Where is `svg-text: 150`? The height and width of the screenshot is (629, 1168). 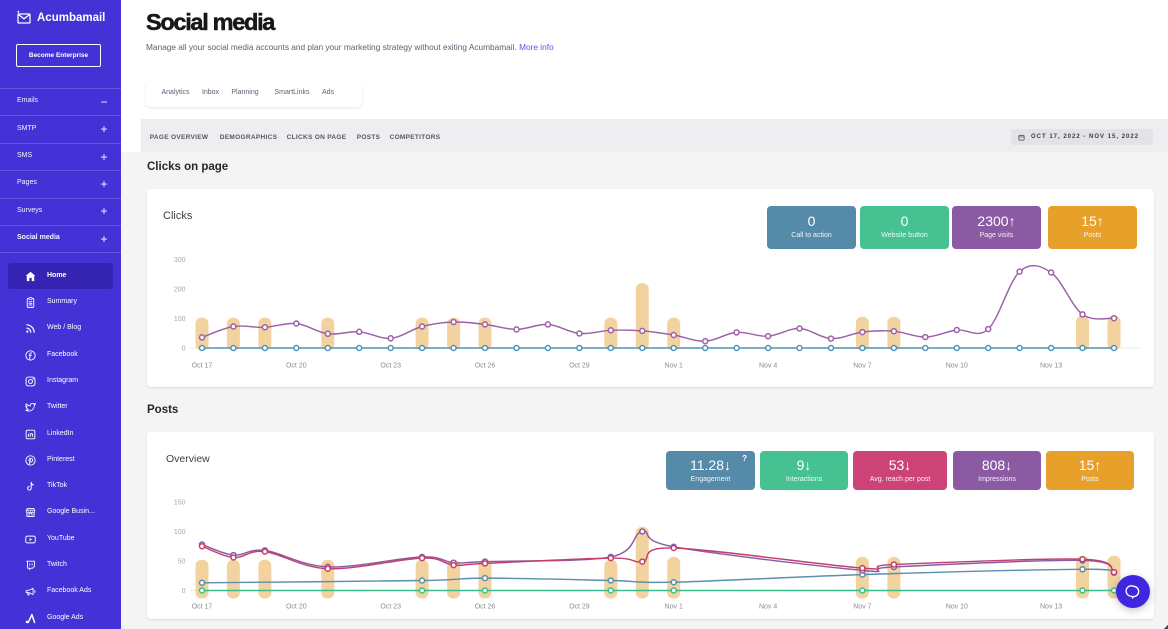
svg-text: 150 is located at coordinates (180, 503).